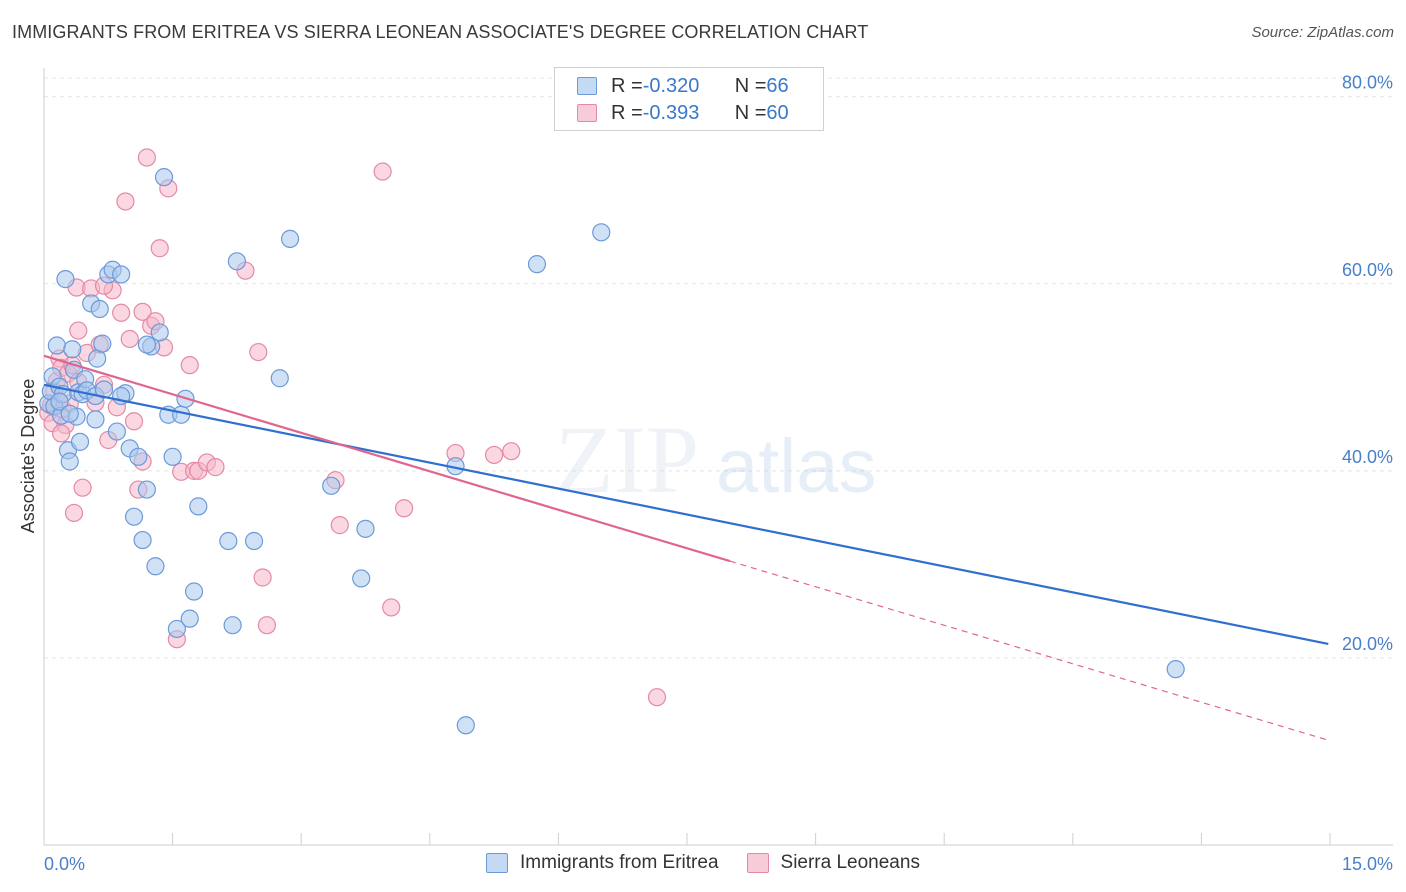 The height and width of the screenshot is (892, 1406). I want to click on legend-item-label: Immigrants from Eritrea, so click(619, 862).